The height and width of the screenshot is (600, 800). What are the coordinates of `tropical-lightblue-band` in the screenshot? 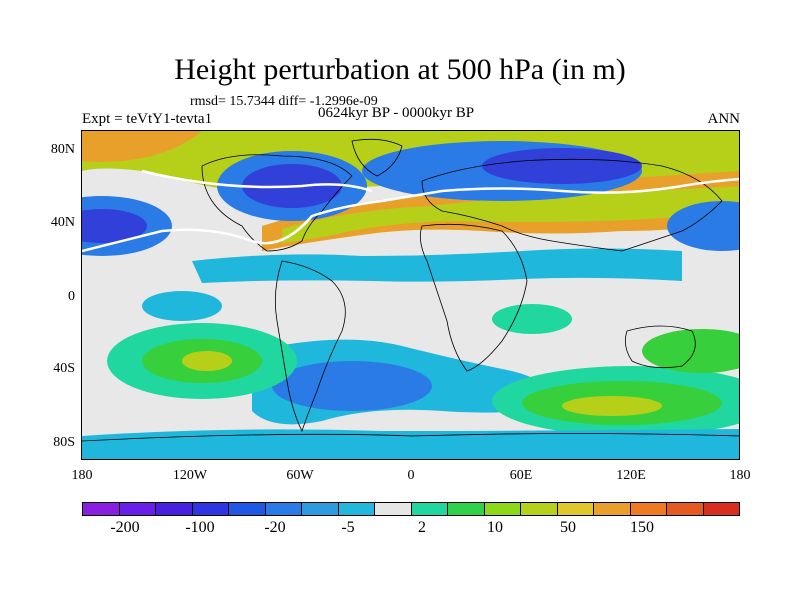 It's located at (437, 265).